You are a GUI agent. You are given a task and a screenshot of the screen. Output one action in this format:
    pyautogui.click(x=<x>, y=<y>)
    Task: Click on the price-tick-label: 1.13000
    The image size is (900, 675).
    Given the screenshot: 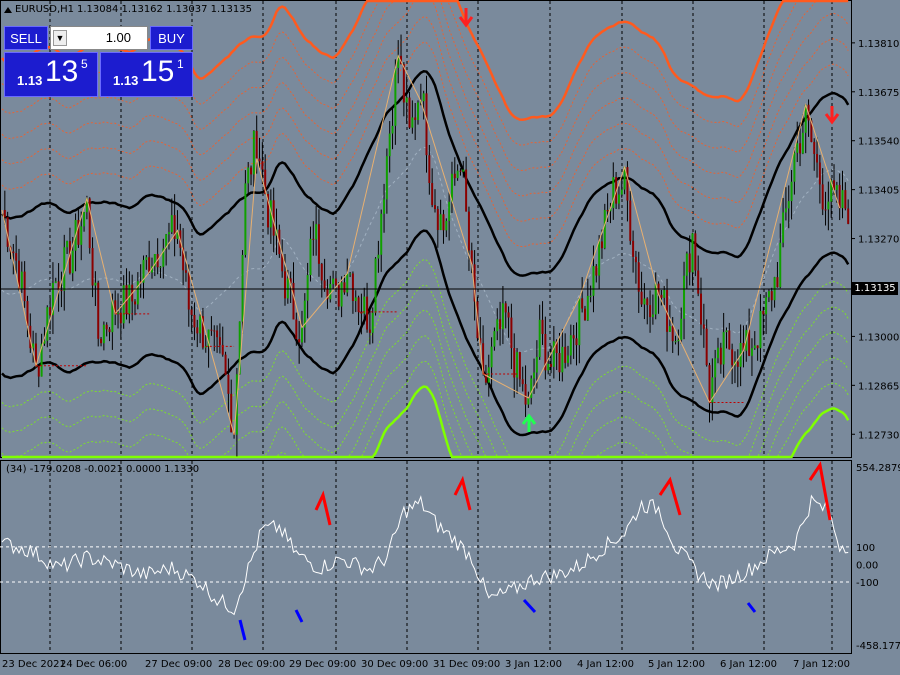 What is the action you would take?
    pyautogui.click(x=878, y=337)
    